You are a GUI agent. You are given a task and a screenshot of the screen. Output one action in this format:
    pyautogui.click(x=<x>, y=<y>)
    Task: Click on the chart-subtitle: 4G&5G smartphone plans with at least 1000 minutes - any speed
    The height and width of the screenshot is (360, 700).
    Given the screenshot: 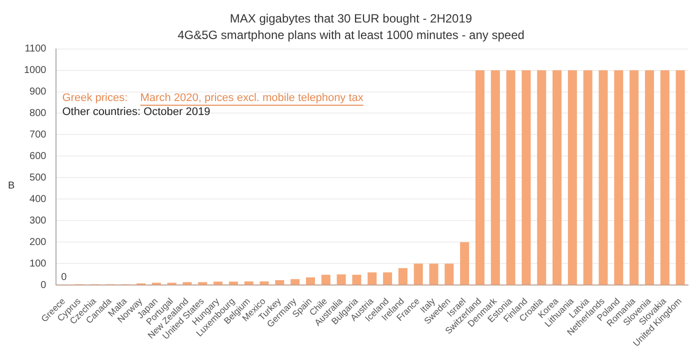 What is the action you would take?
    pyautogui.click(x=351, y=35)
    